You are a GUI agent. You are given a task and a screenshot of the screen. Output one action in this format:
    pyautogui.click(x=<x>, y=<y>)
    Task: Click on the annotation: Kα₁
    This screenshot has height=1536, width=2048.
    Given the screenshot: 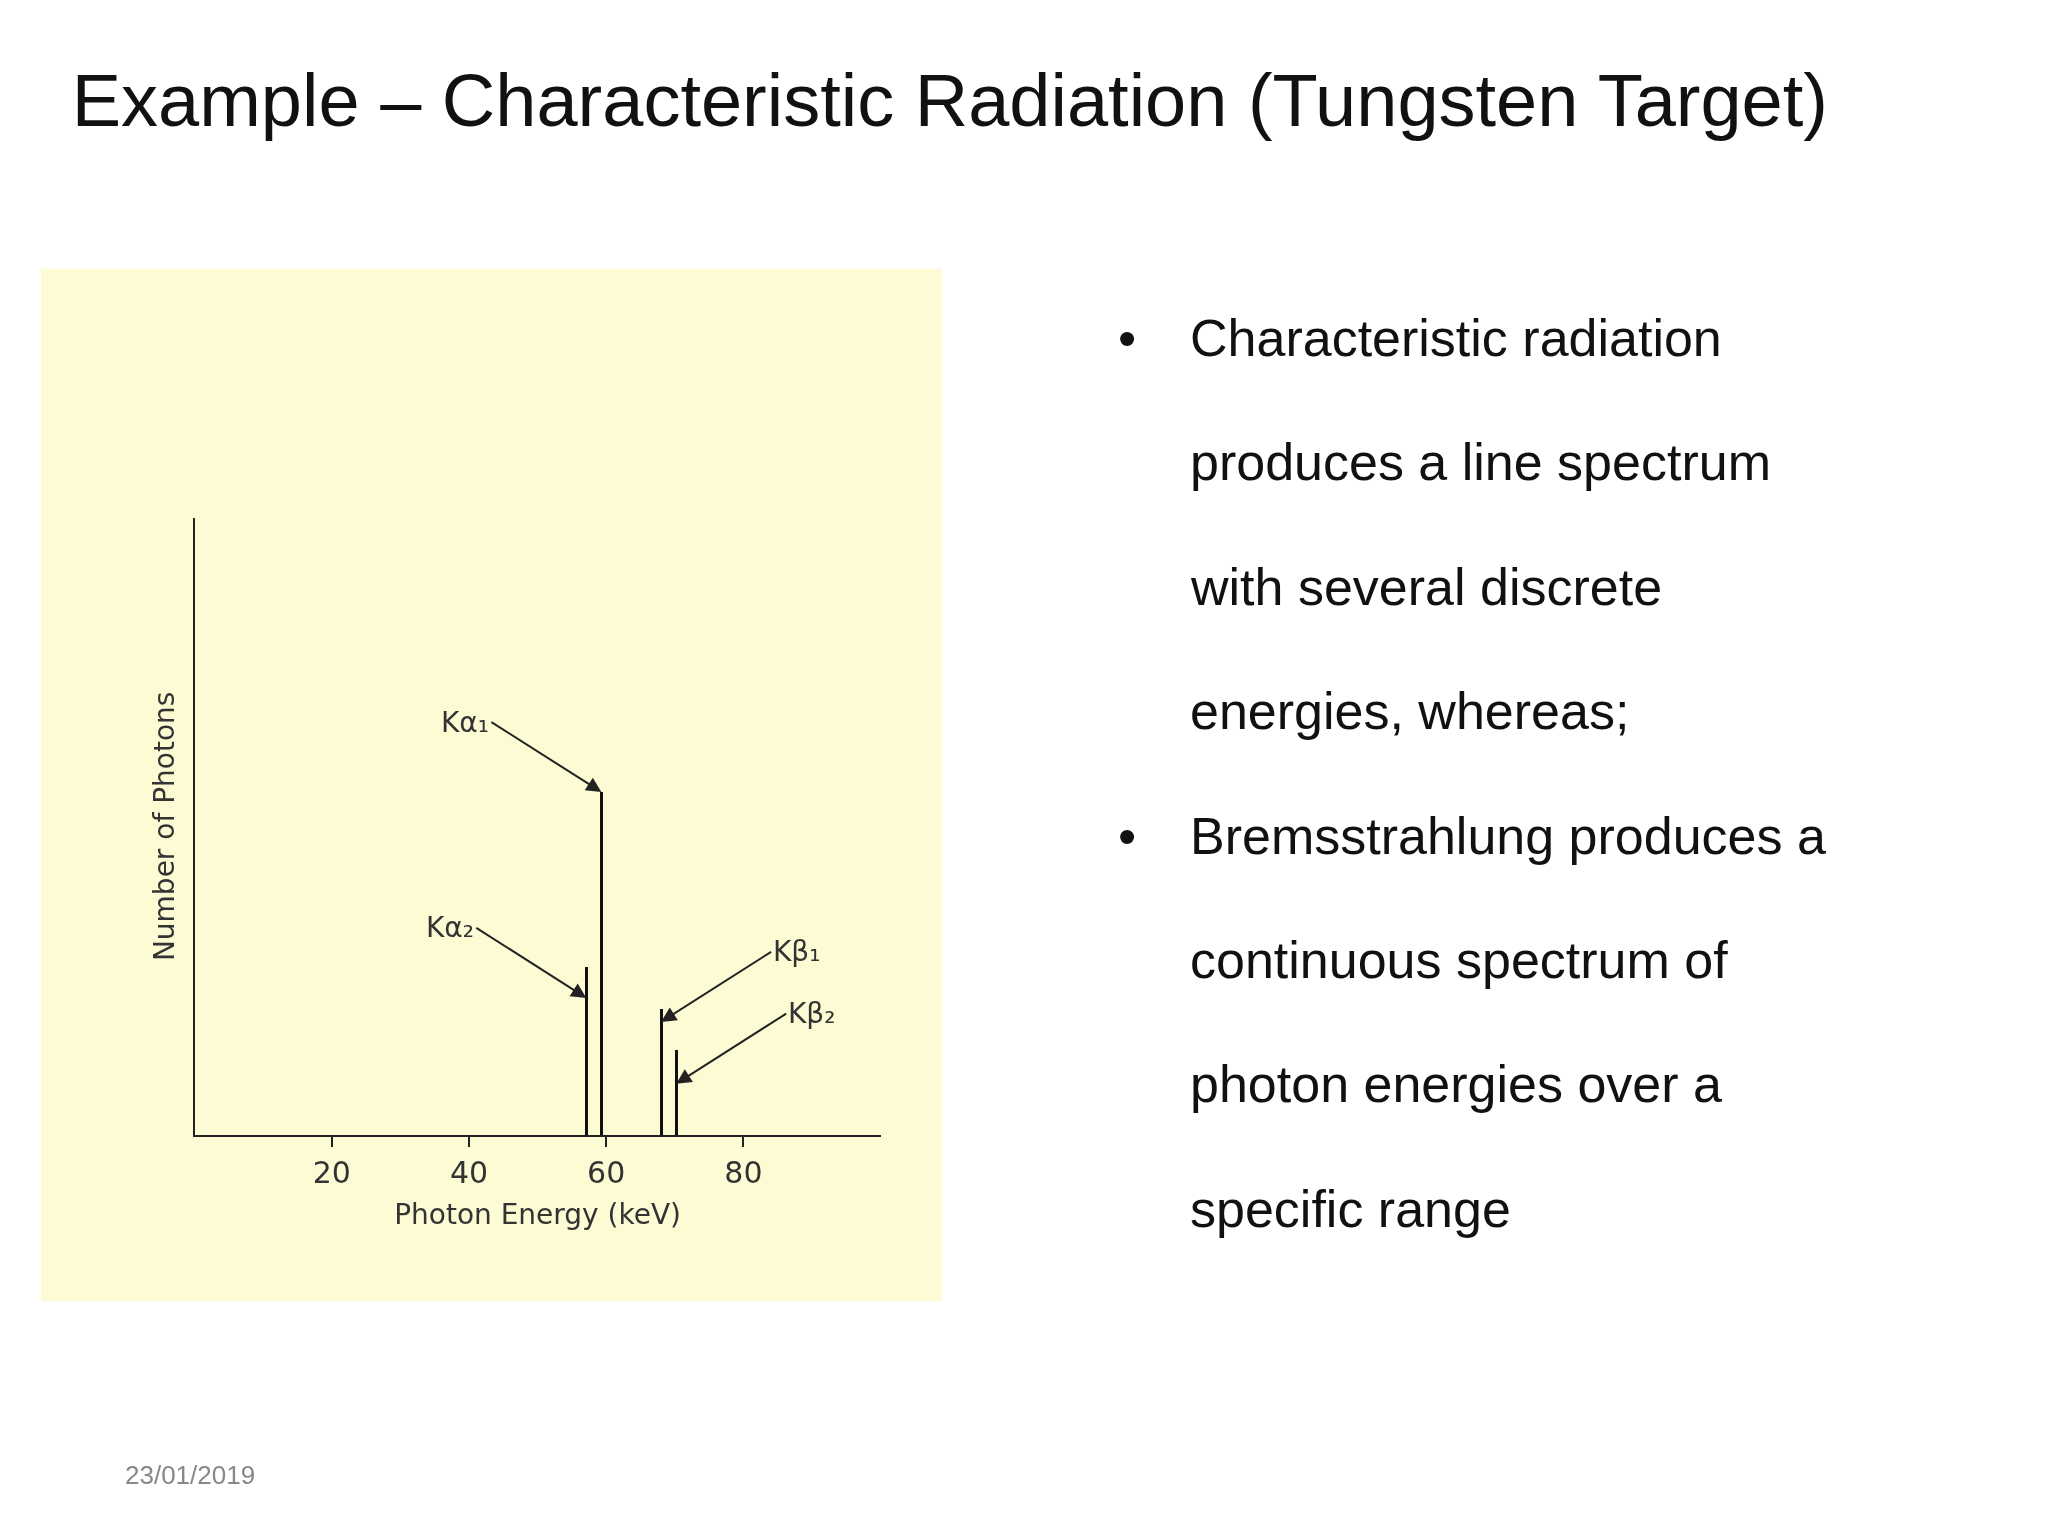 What is the action you would take?
    pyautogui.click(x=465, y=722)
    